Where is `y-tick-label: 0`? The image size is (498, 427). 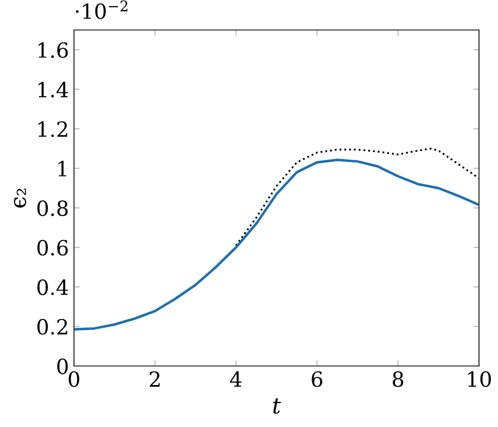 y-tick-label: 0 is located at coordinates (62, 366).